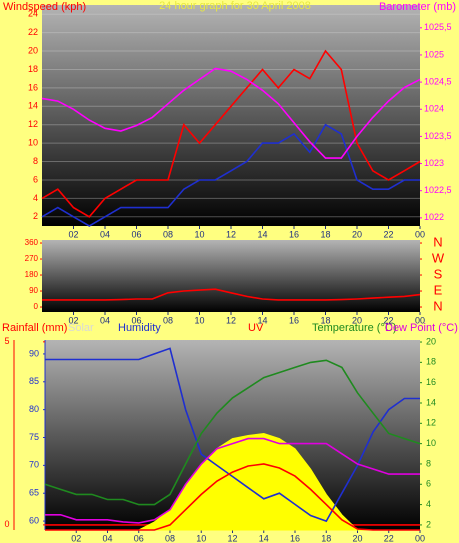 Image resolution: width=459 pixels, height=543 pixels. I want to click on y2-tick-label: 1025,5, so click(438, 27).